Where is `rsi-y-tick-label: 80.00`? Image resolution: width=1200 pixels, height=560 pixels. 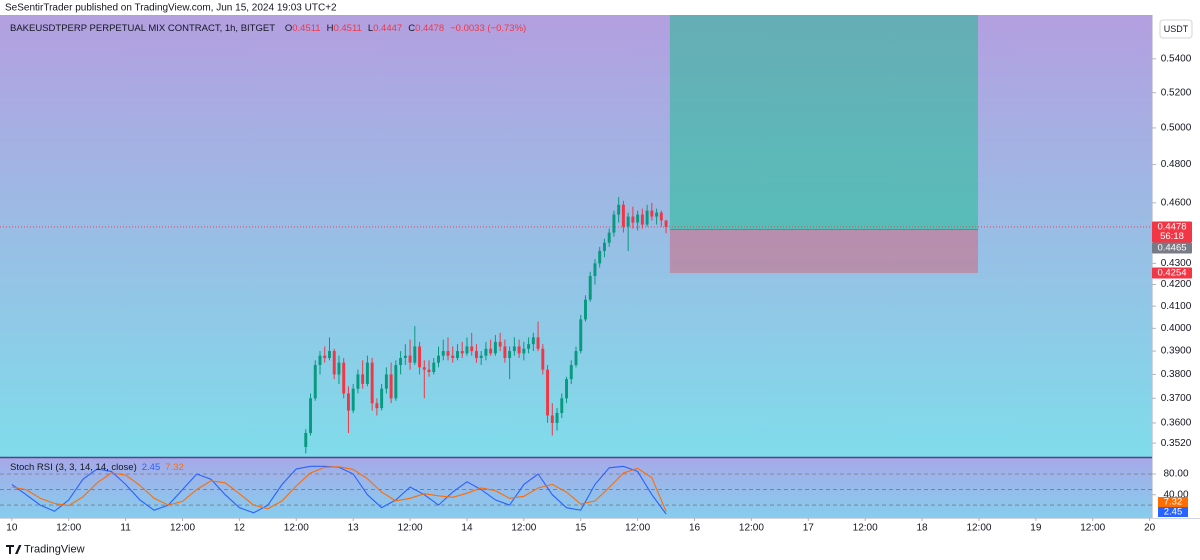
rsi-y-tick-label: 80.00 is located at coordinates (1175, 474).